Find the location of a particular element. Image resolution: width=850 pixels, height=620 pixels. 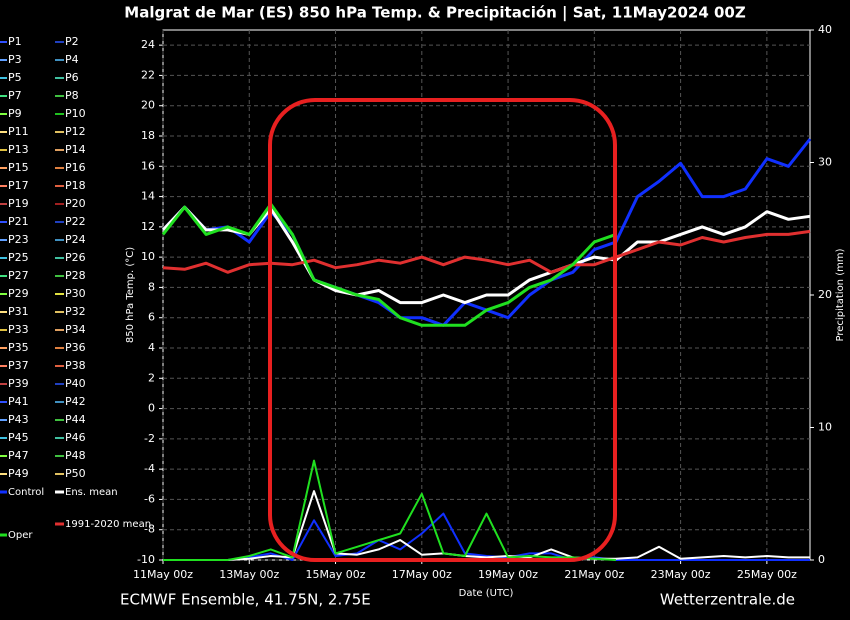

legend-label: P48 is located at coordinates (75, 455).